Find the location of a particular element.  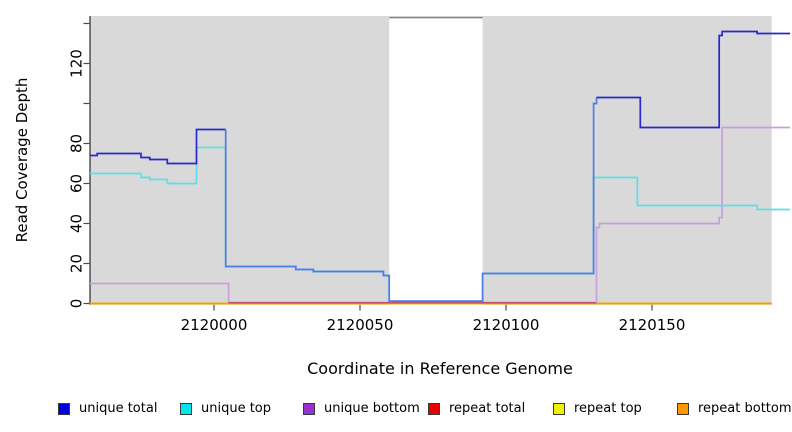

x-tick-label: 2120000 is located at coordinates (214, 325).